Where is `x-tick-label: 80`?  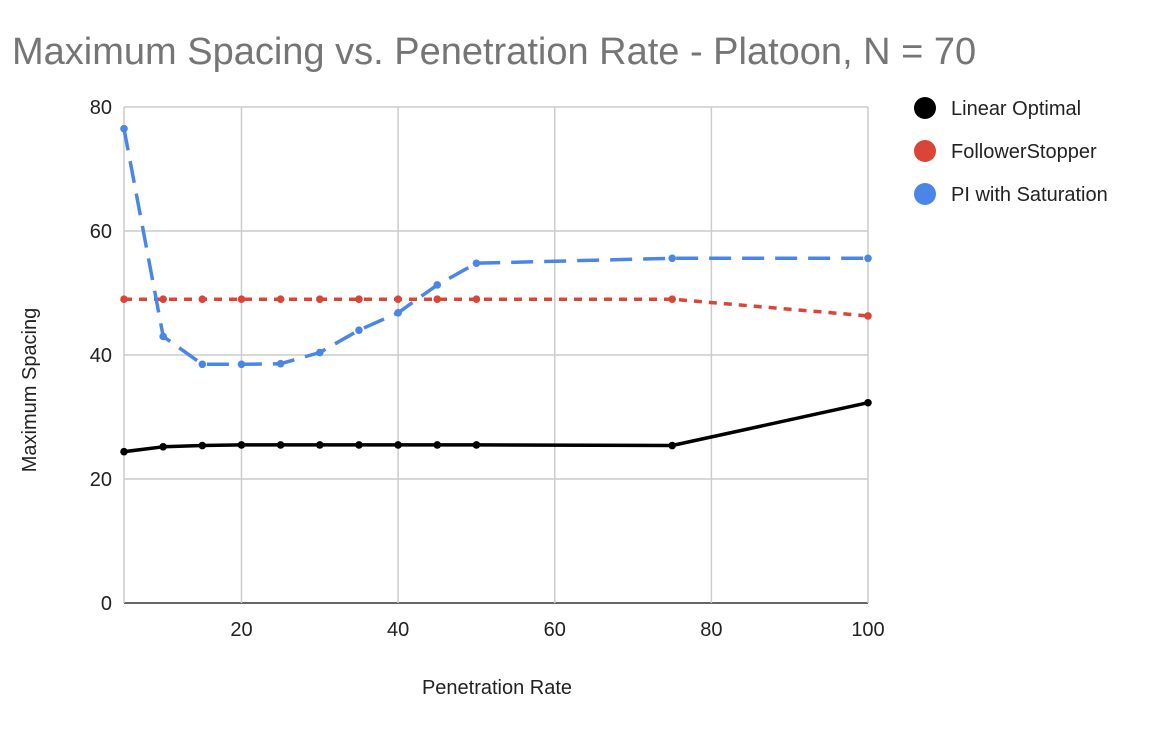
x-tick-label: 80 is located at coordinates (711, 630).